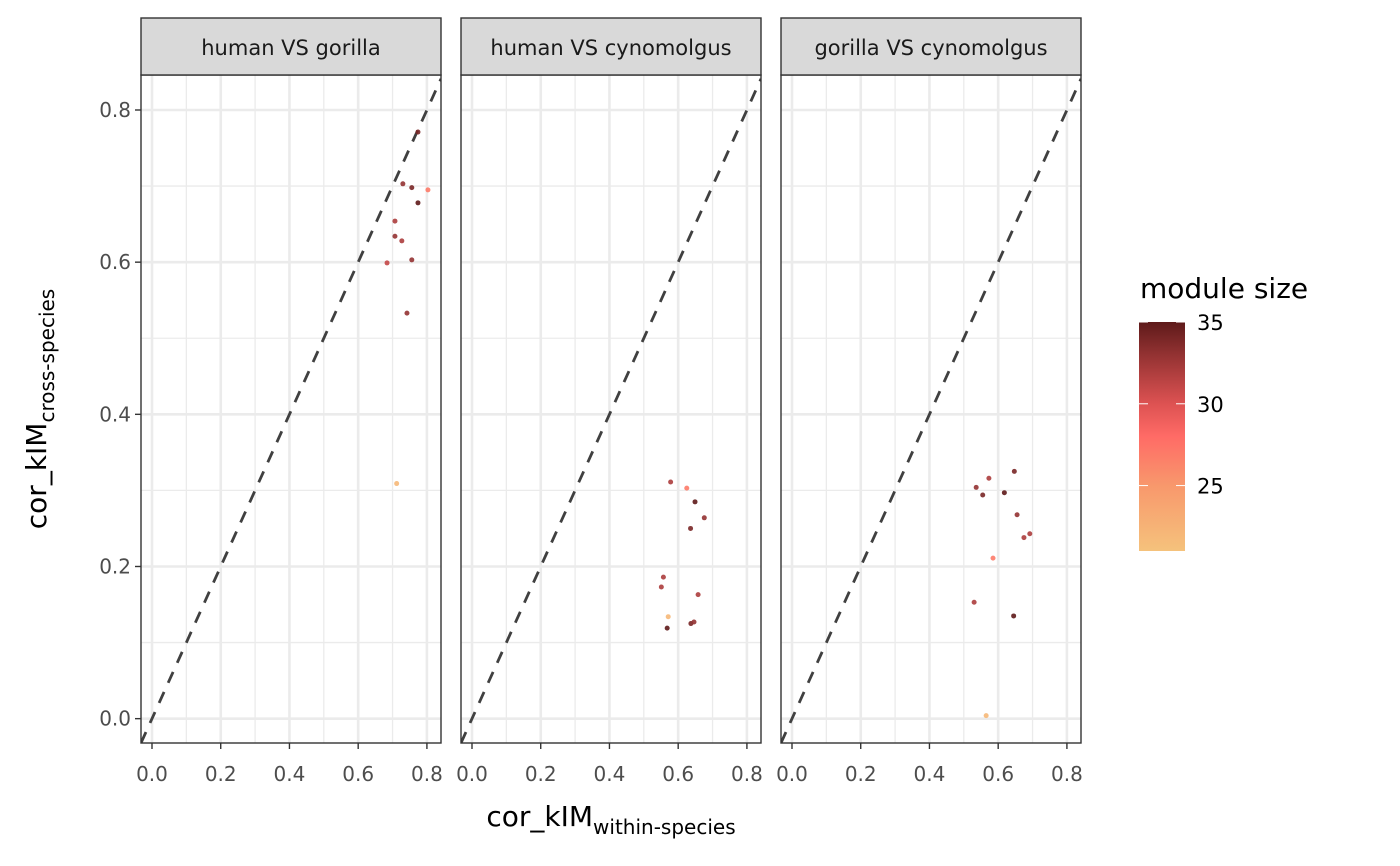  Describe the element at coordinates (1162, 436) in the screenshot. I see `legend-colorbar` at that location.